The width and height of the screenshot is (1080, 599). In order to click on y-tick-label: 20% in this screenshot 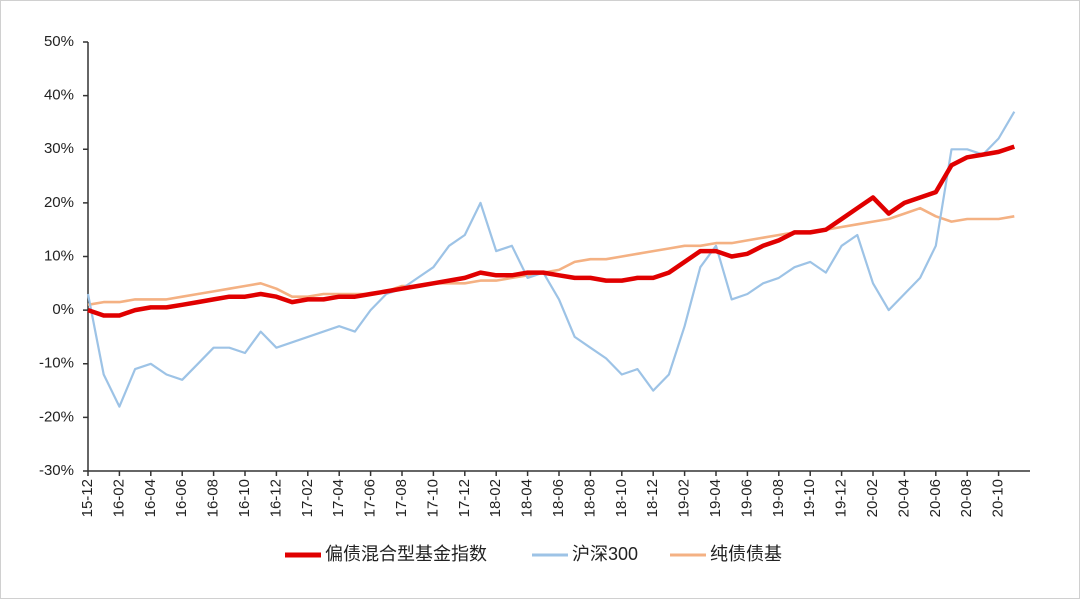, I will do `click(59, 202)`.